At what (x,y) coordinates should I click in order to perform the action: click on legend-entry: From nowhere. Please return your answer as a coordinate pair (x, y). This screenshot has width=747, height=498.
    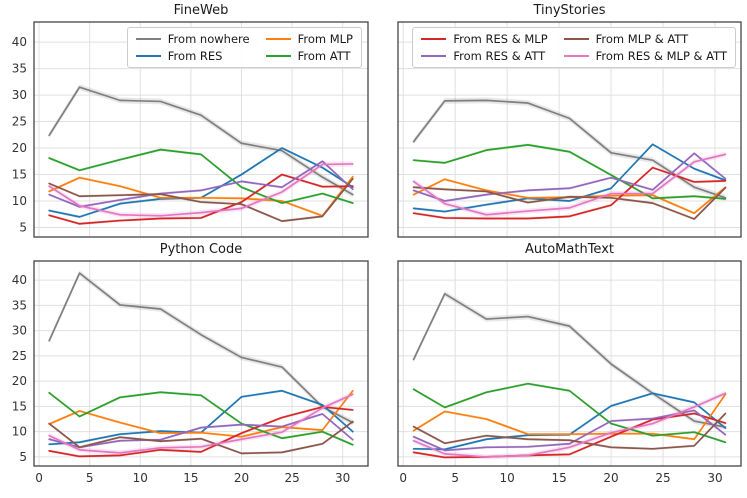
    Looking at the image, I should click on (192, 39).